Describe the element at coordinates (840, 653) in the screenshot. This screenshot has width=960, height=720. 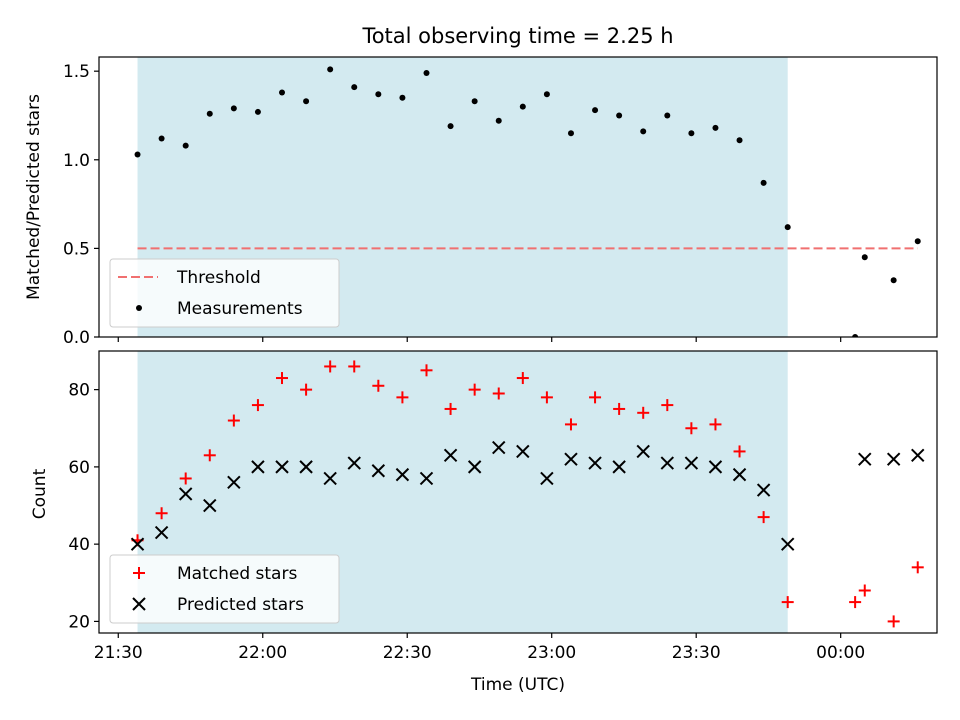
I see `x-tick-label: 00:00` at that location.